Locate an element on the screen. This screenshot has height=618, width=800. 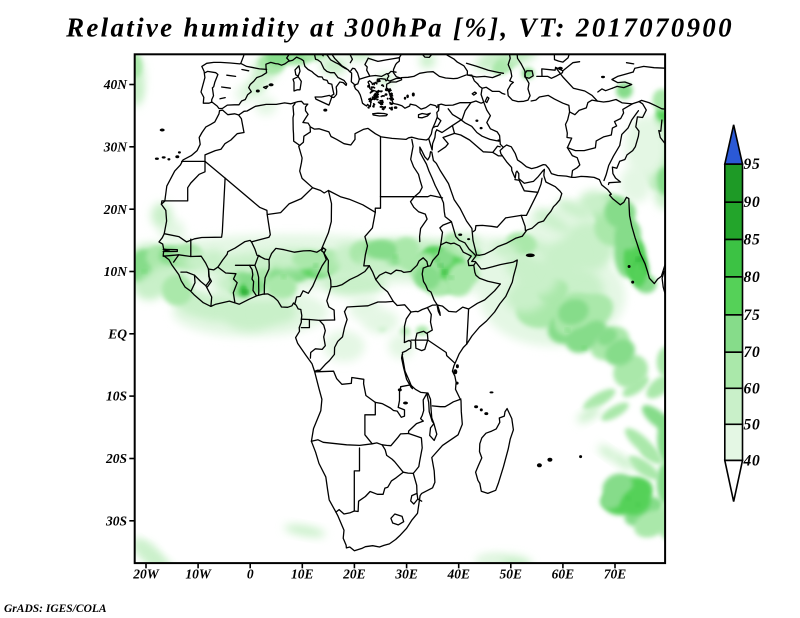
svg-text: 20E is located at coordinates (354, 574).